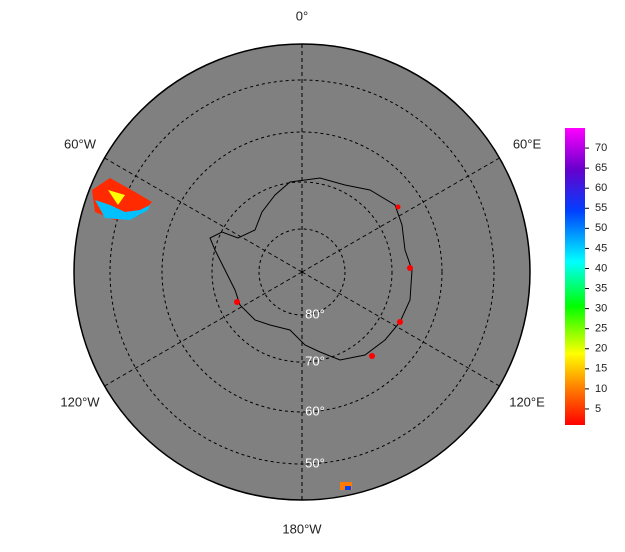  I want to click on colorbar-label: 40, so click(601, 268).